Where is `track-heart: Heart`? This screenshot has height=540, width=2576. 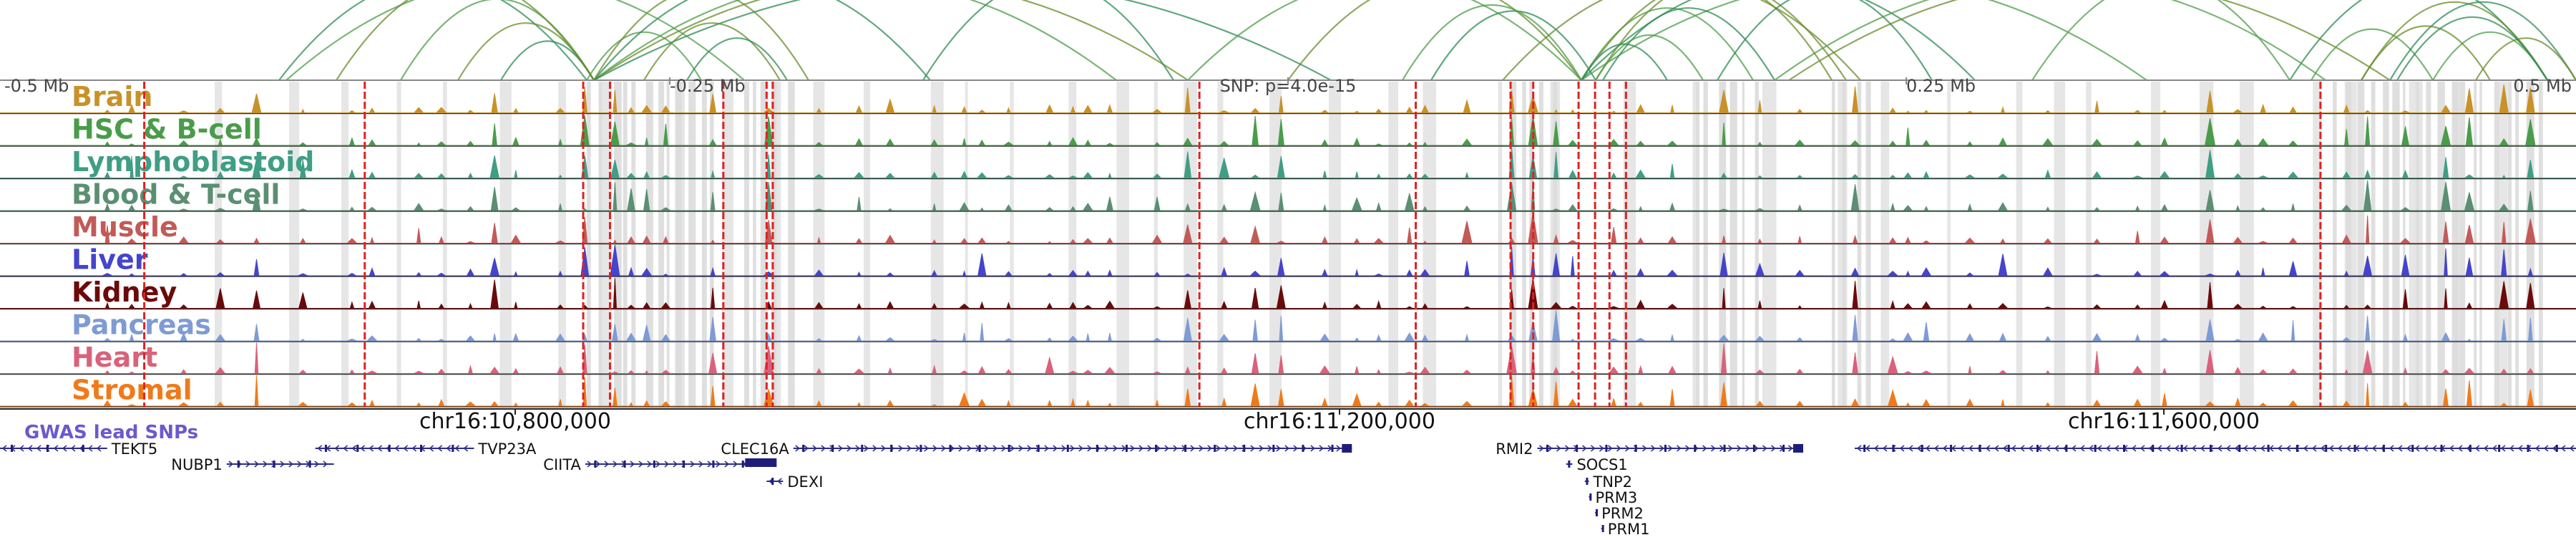 track-heart: Heart is located at coordinates (1288, 358).